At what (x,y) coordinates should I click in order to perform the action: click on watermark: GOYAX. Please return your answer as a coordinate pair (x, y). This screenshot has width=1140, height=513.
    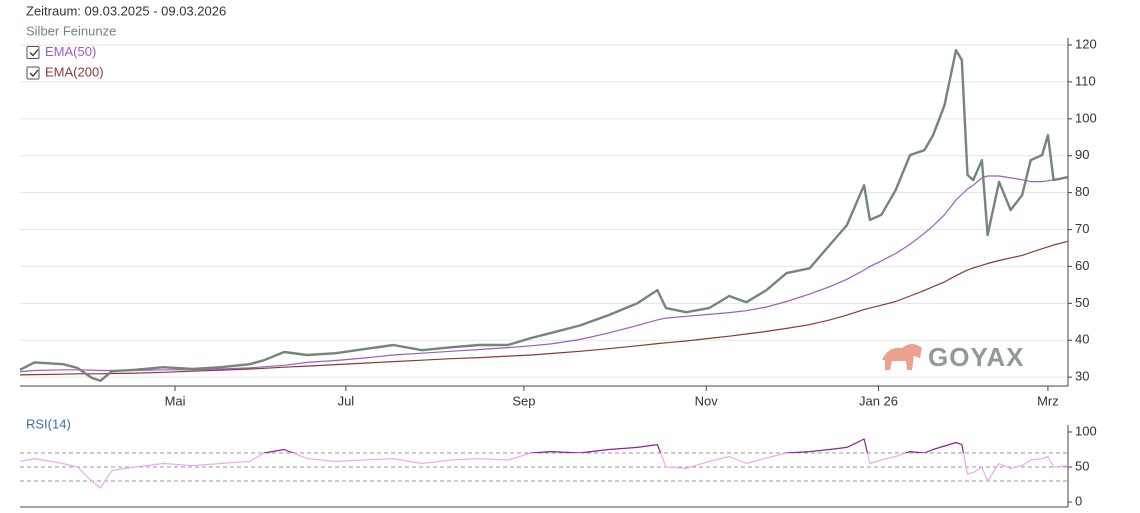
    Looking at the image, I should click on (976, 357).